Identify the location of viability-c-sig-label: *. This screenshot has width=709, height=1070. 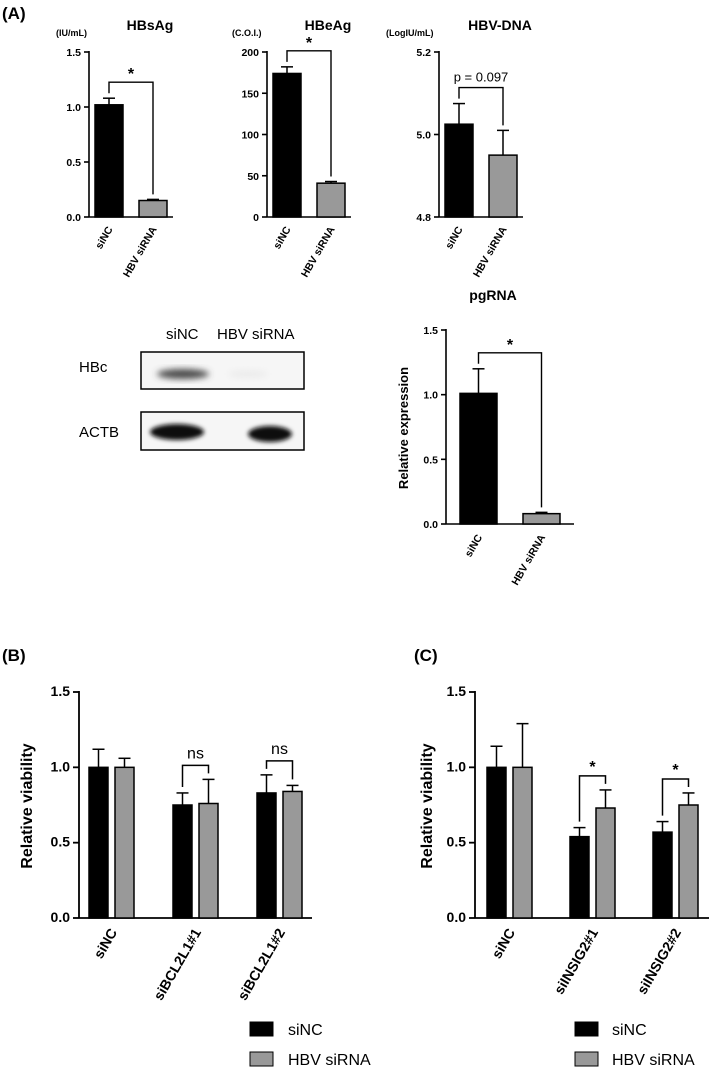
(592, 767).